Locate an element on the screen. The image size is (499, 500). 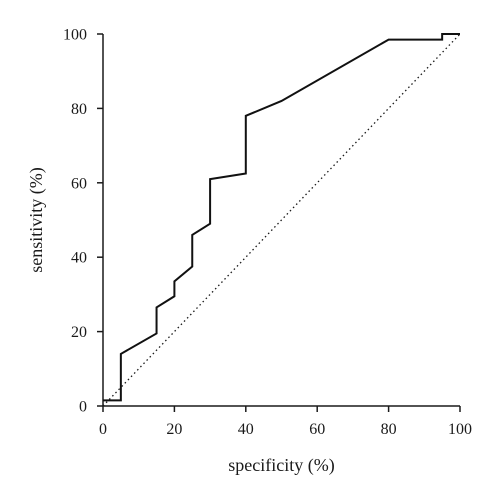
y-tick-label: 60 is located at coordinates (79, 183).